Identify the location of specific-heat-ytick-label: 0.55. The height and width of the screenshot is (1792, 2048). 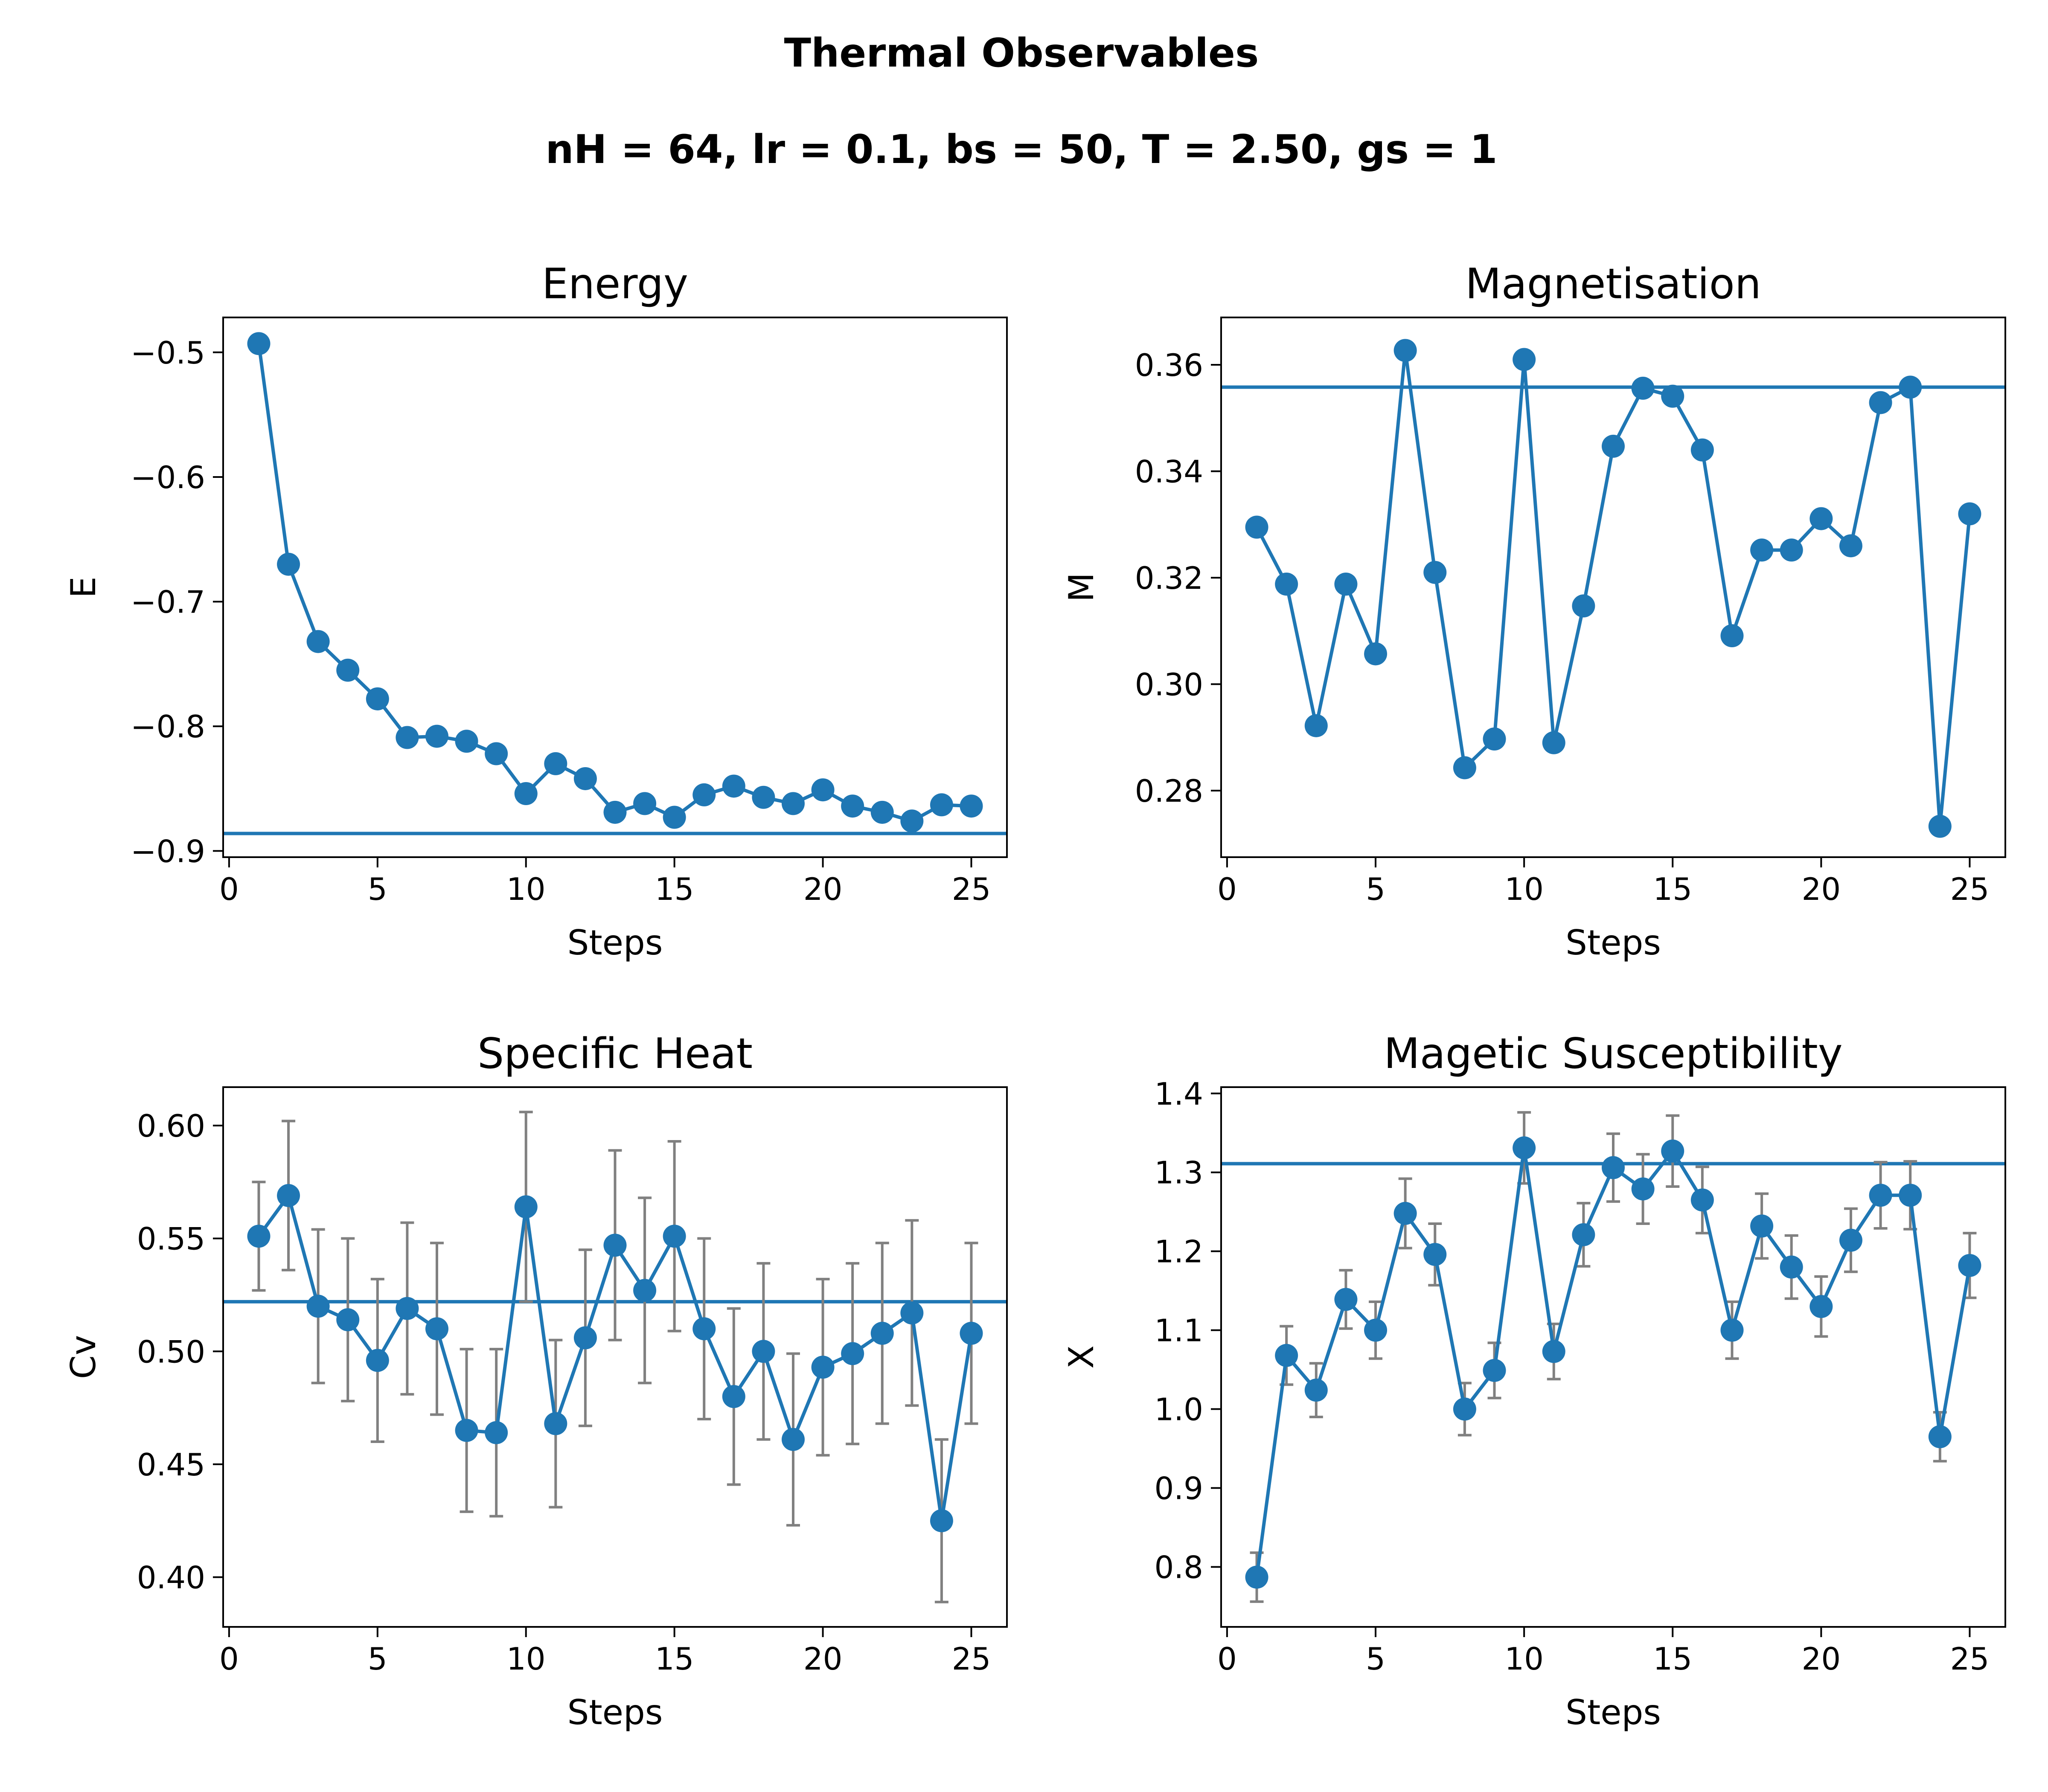
(171, 1239).